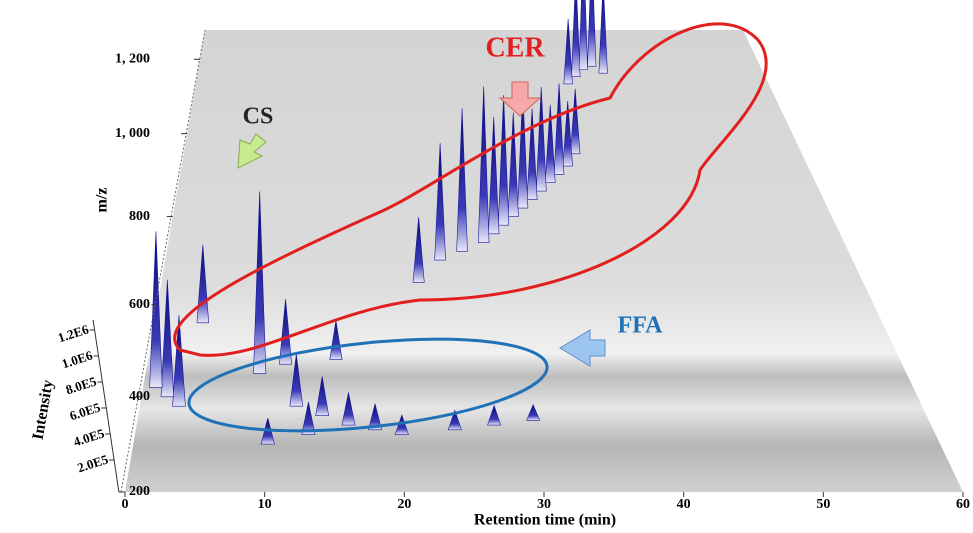 The height and width of the screenshot is (533, 973). What do you see at coordinates (258, 117) in the screenshot?
I see `annotation: CS` at bounding box center [258, 117].